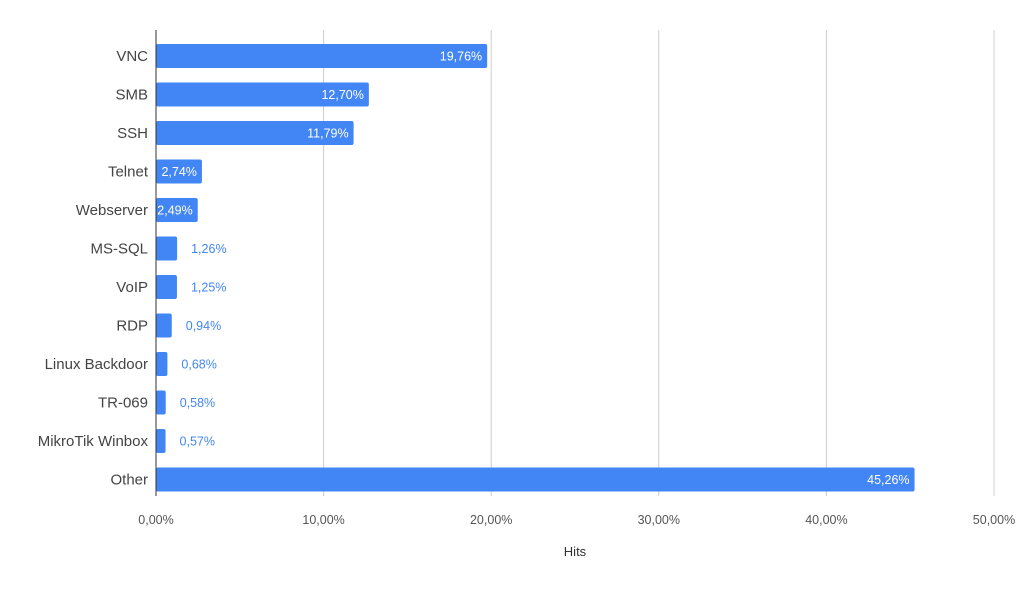  What do you see at coordinates (132, 287) in the screenshot?
I see `category-label: VoIP` at bounding box center [132, 287].